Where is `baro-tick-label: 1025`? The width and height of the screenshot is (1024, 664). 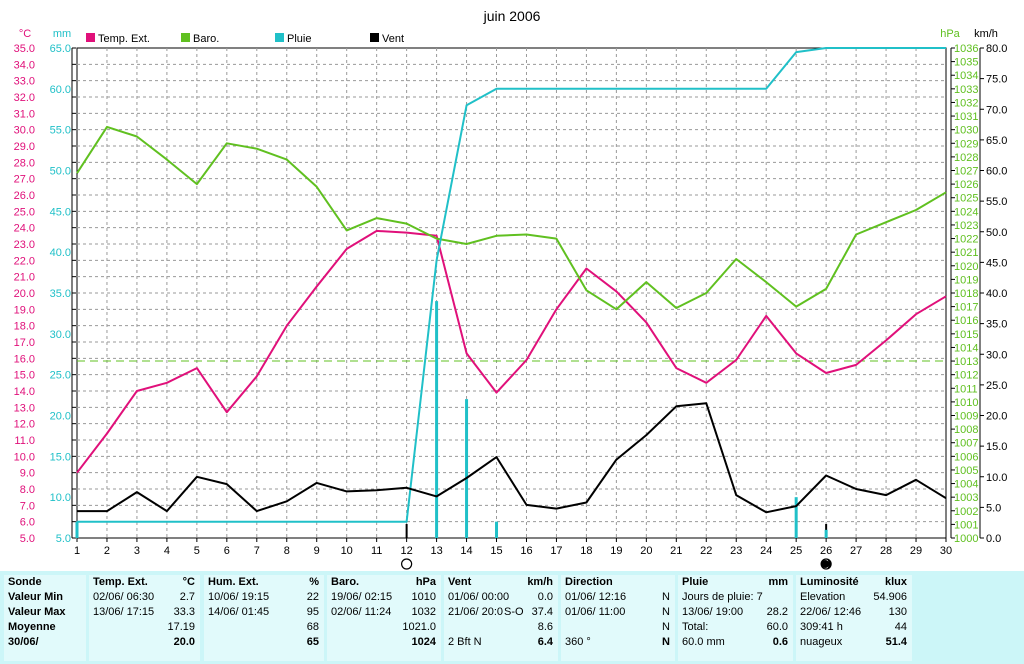 baro-tick-label: 1025 is located at coordinates (966, 199).